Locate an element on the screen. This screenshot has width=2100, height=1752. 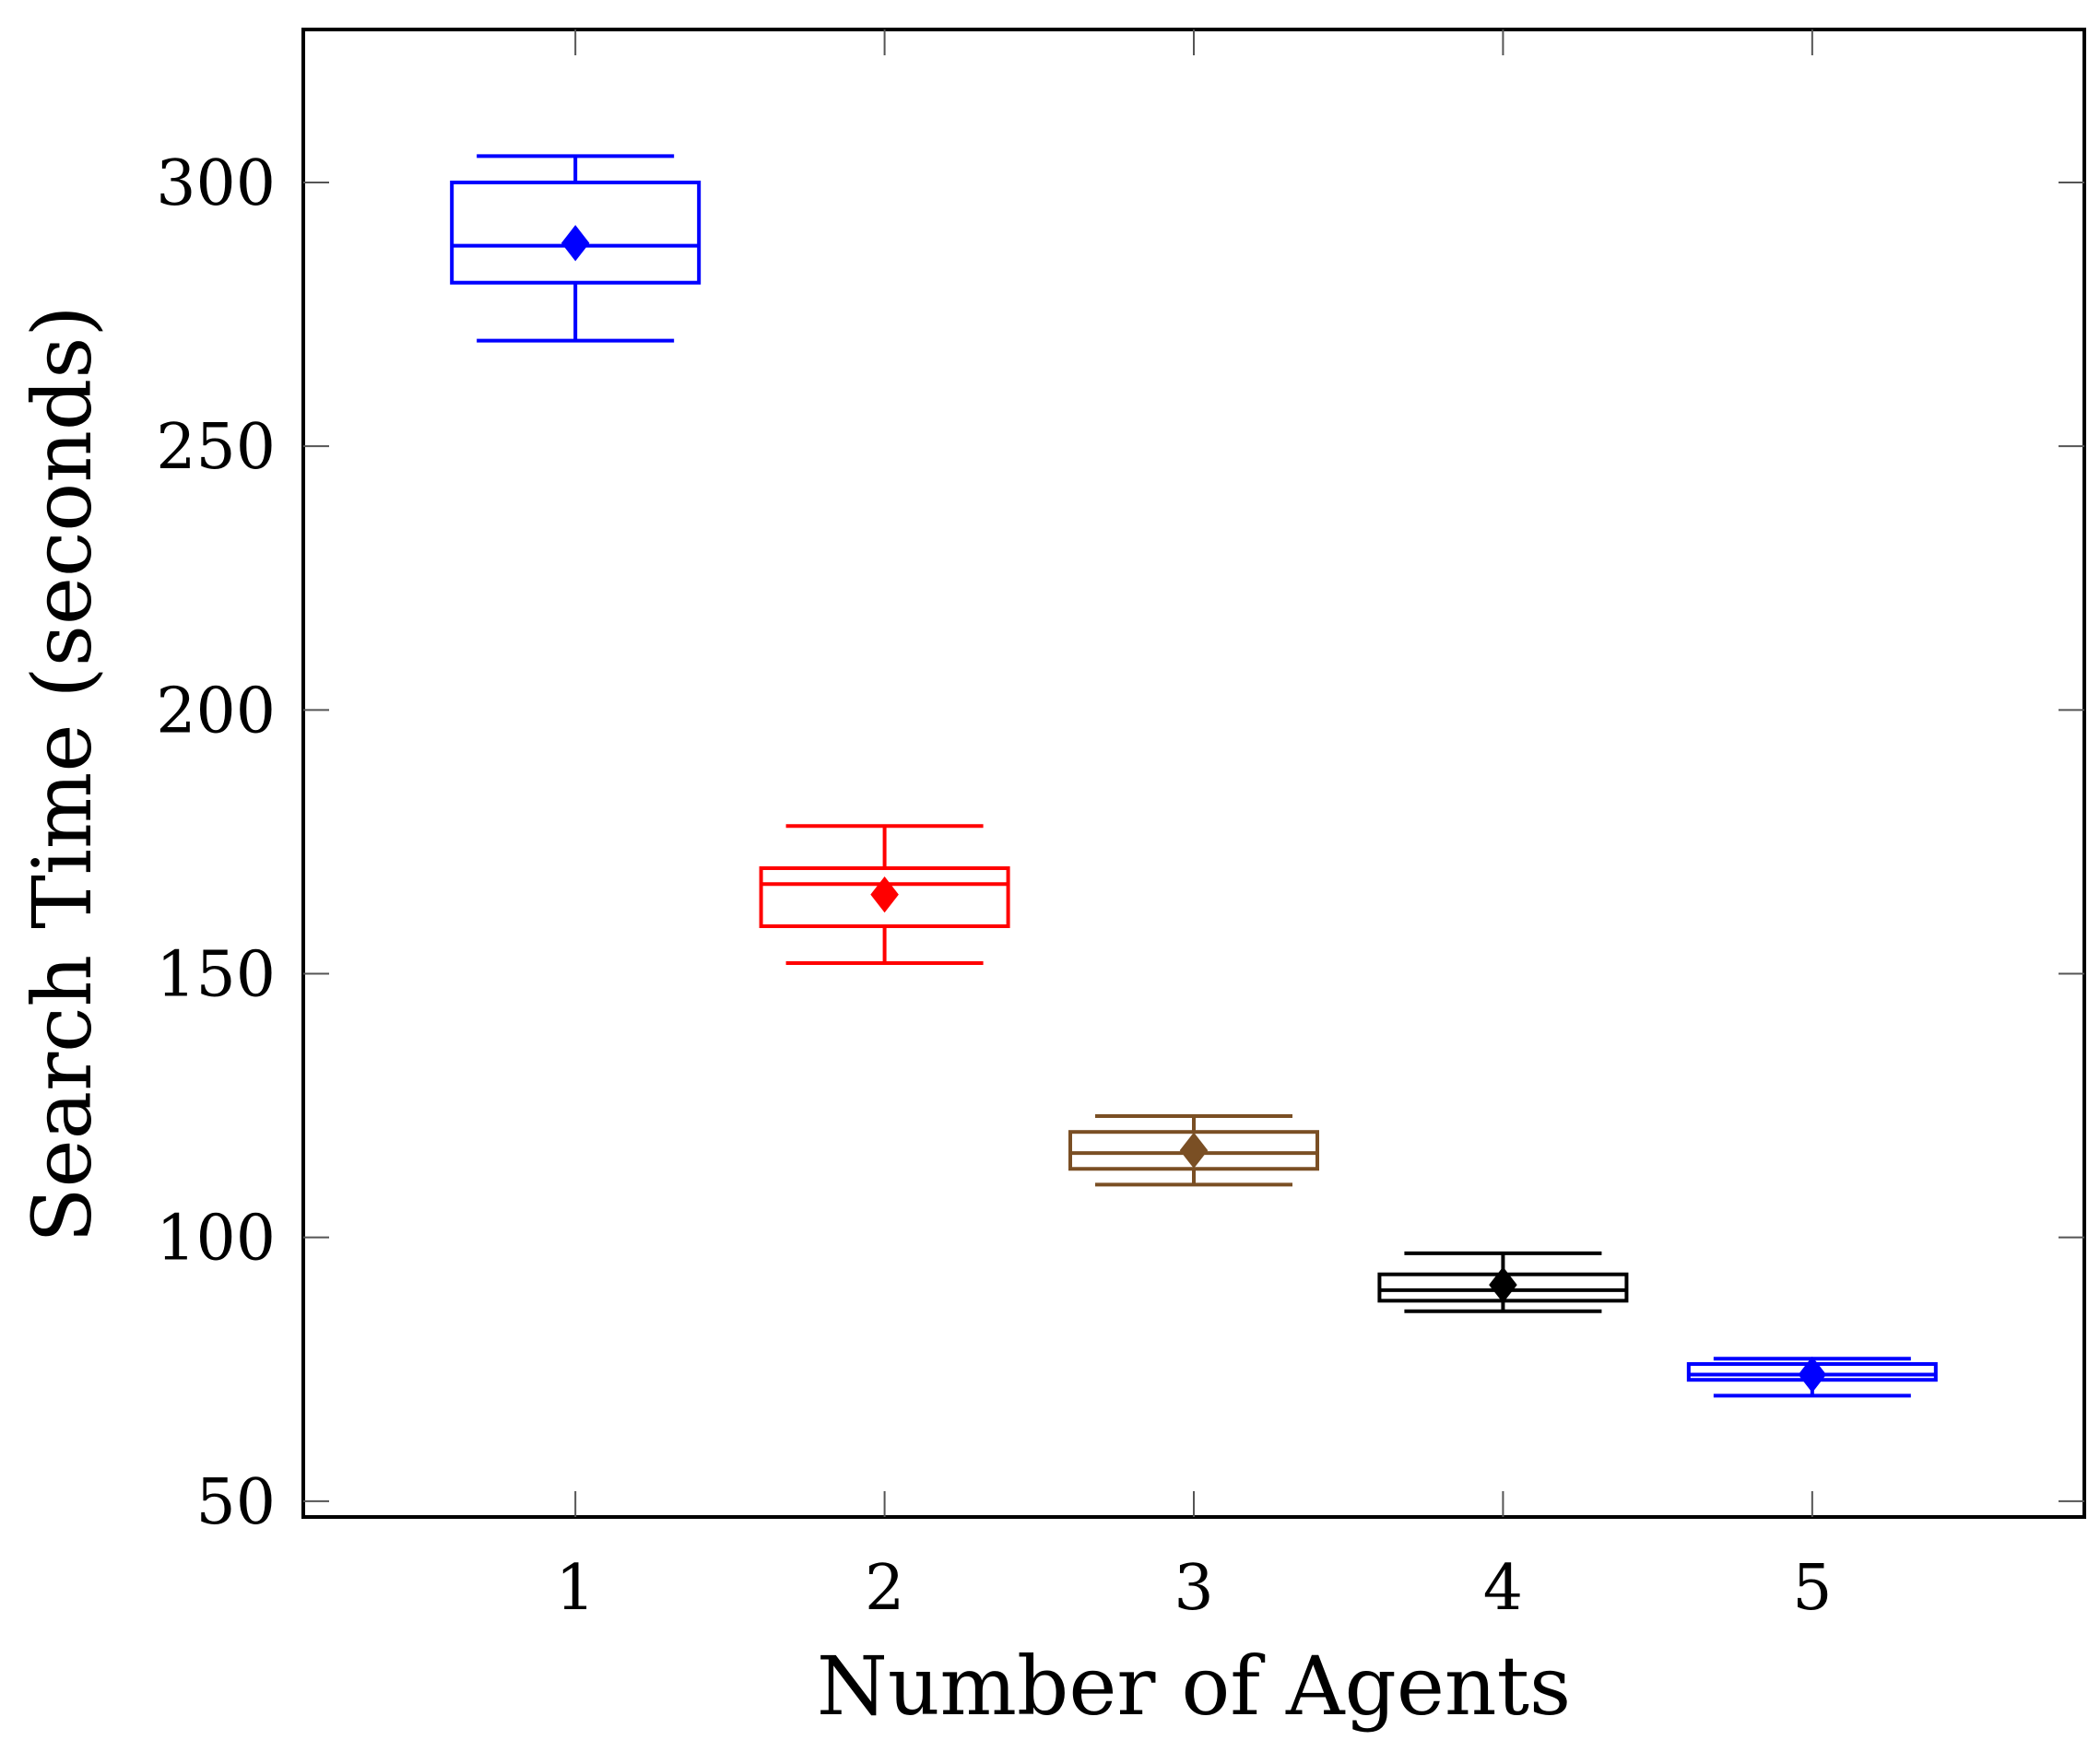
x-tick-label: 1 is located at coordinates (576, 1589).